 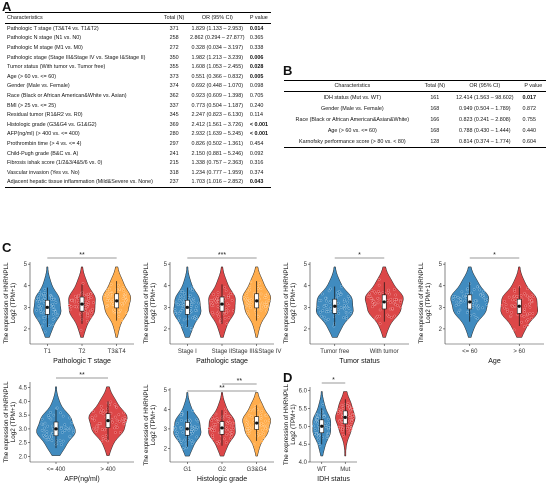 What do you see at coordinates (174, 134) in the screenshot?
I see `cell-n: 280` at bounding box center [174, 134].